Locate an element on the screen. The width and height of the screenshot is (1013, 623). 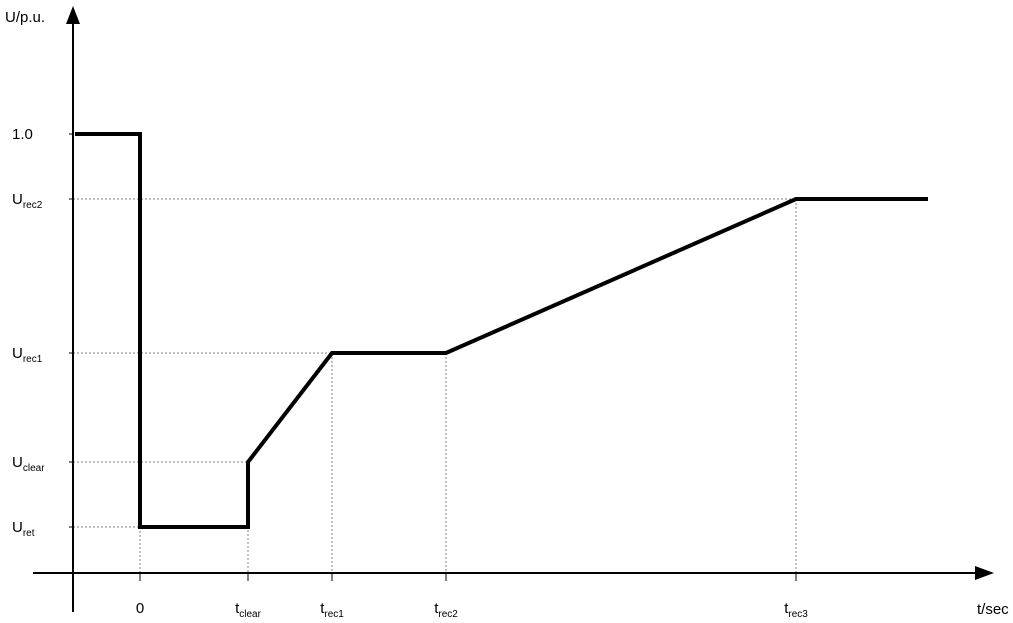
y-label-u_ret: Uret is located at coordinates (23, 529).